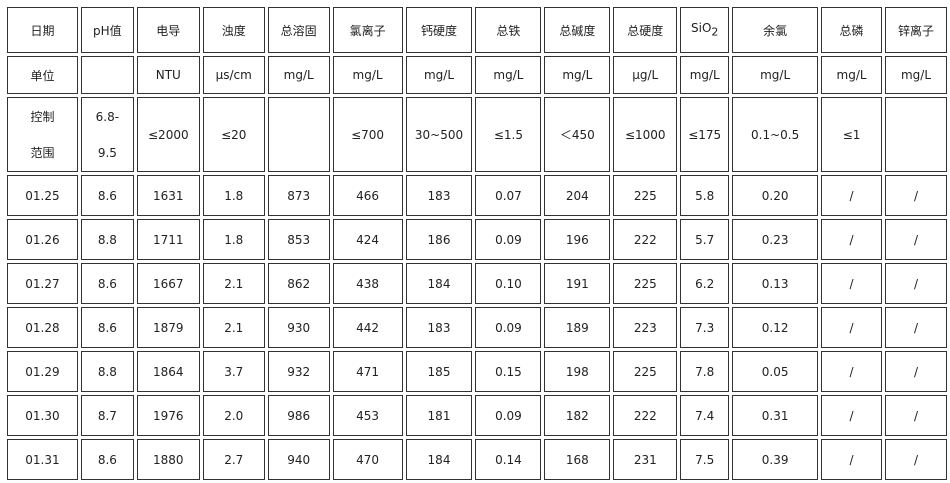 This screenshot has height=483, width=950. What do you see at coordinates (852, 30) in the screenshot?
I see `header-cell: 总磷` at bounding box center [852, 30].